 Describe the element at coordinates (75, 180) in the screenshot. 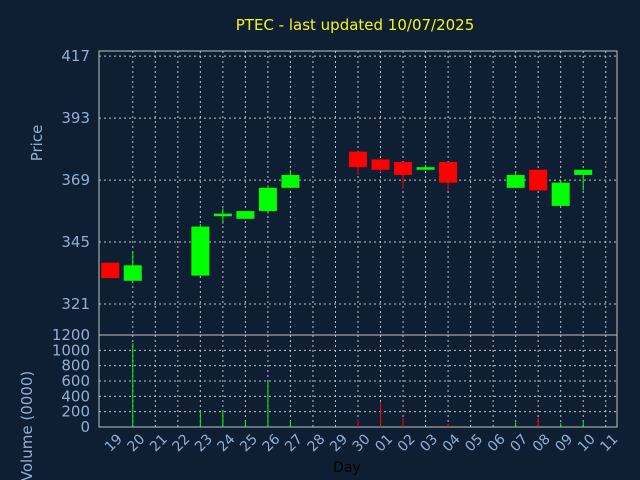

I see `price-tick-label: 369` at that location.